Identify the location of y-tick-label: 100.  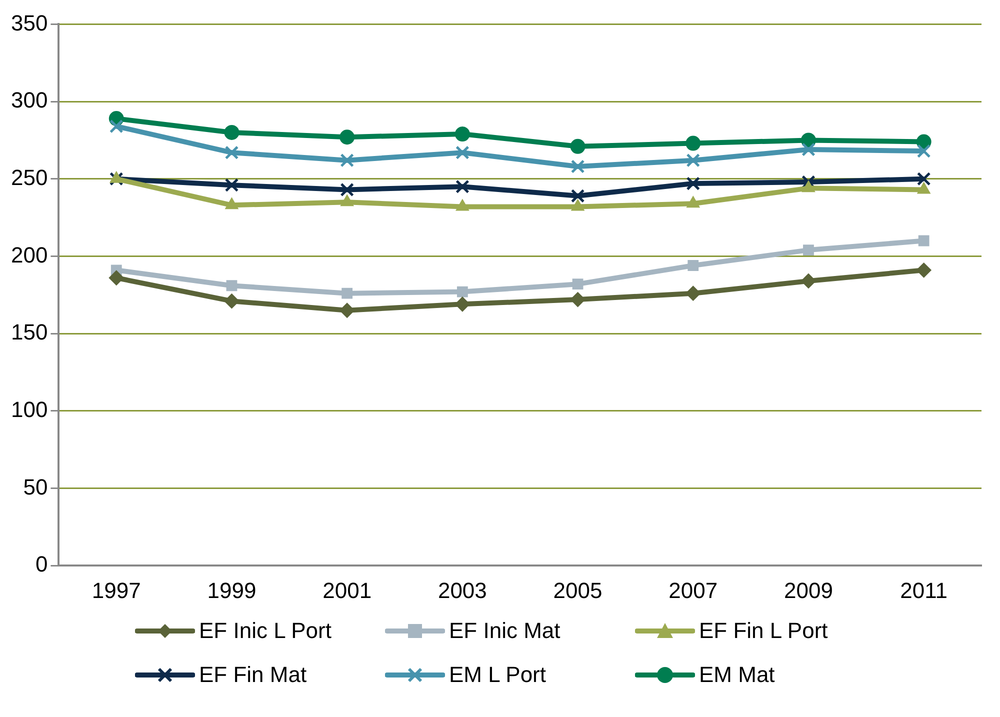
(29, 409).